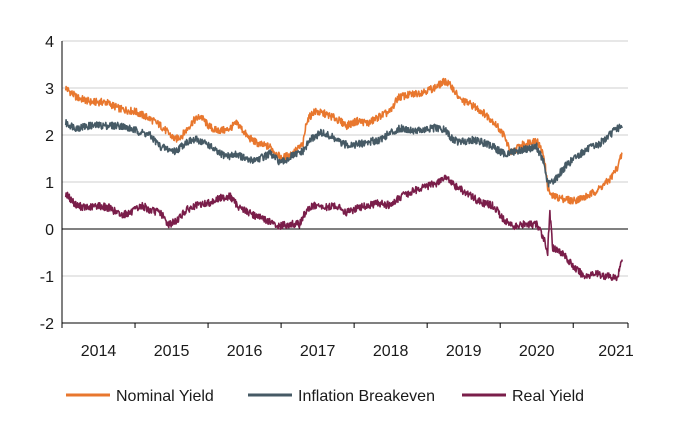 This screenshot has width=684, height=444. I want to click on x-tick-label: 2016, so click(245, 351).